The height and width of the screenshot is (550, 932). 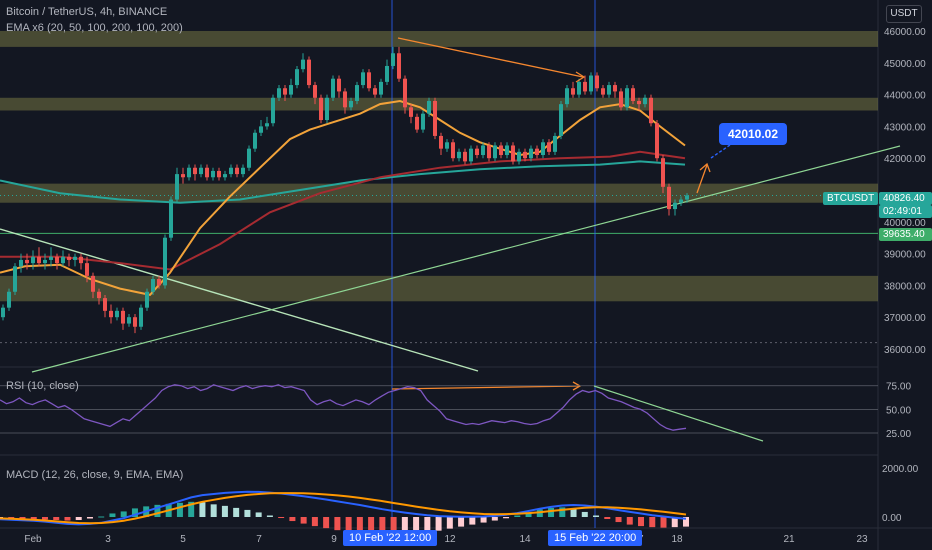 I want to click on rsi-trendline, so click(x=678, y=413).